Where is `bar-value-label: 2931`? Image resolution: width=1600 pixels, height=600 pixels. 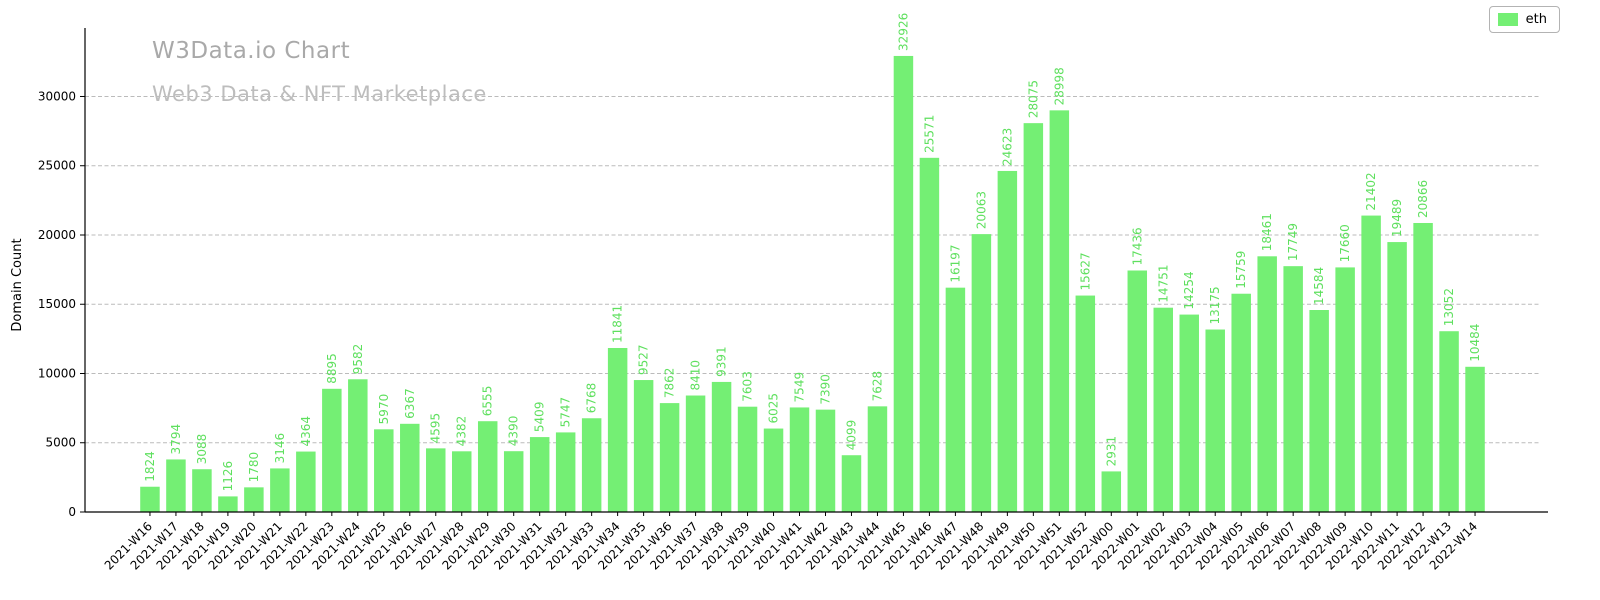 bar-value-label: 2931 is located at coordinates (1111, 451).